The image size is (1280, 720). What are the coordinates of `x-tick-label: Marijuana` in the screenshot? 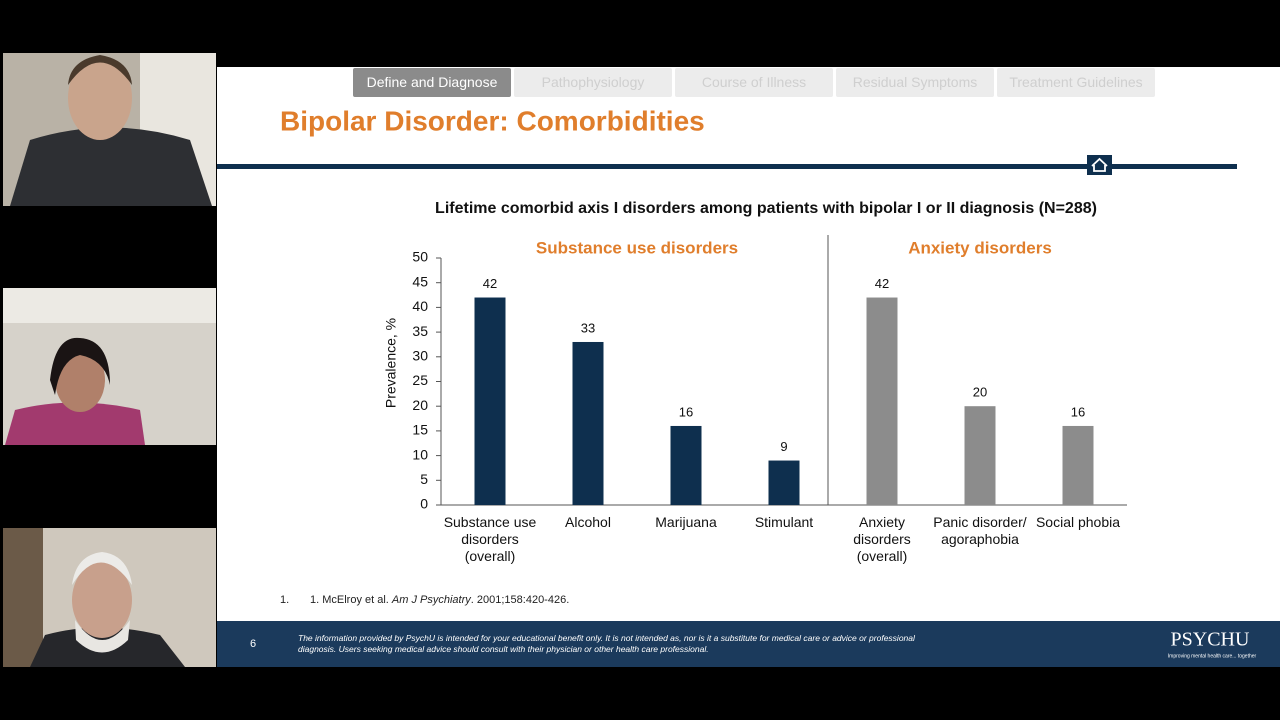 It's located at (686, 522).